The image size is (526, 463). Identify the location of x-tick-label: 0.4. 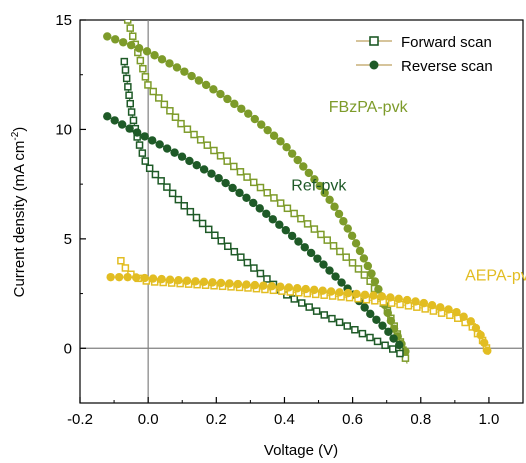
(284, 419).